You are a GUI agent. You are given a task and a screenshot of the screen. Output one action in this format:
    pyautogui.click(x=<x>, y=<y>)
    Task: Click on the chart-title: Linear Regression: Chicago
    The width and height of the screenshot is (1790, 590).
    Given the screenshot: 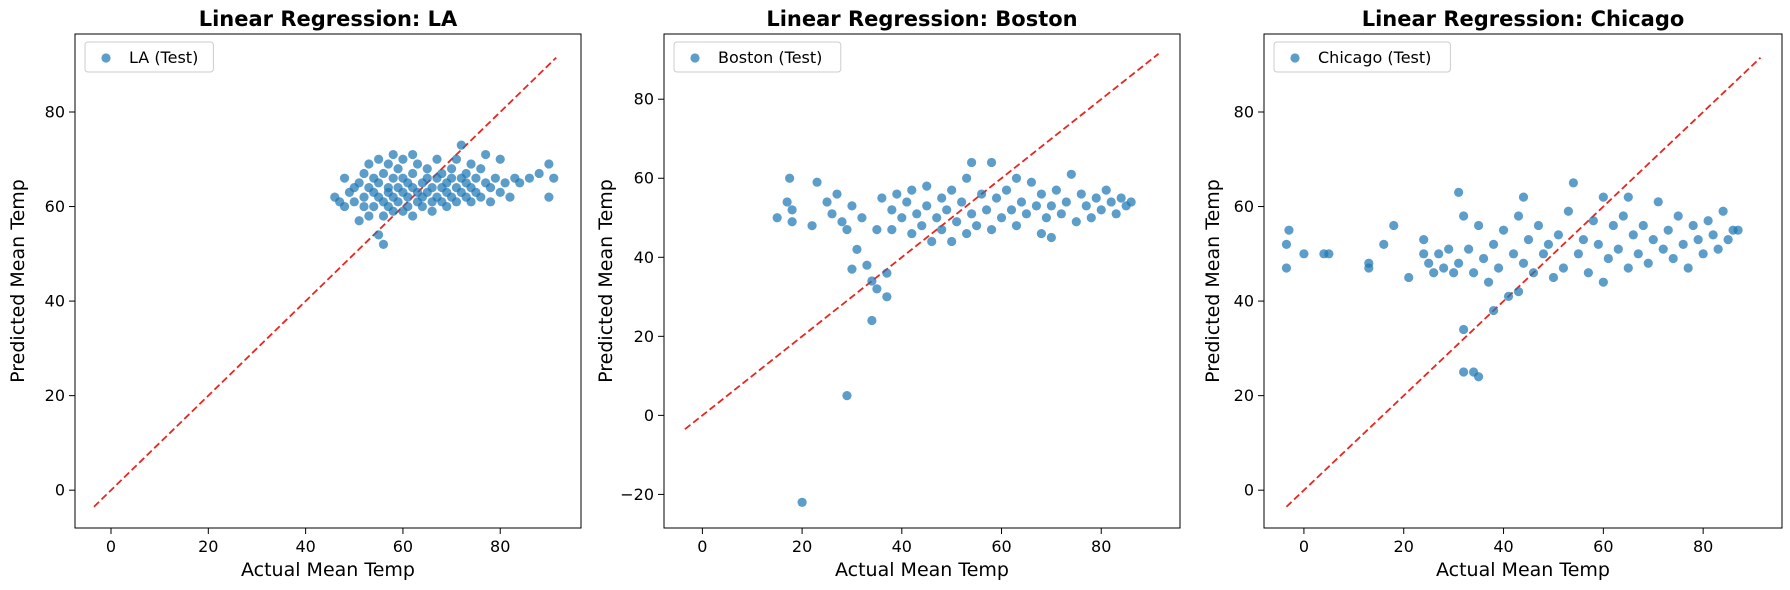 What is the action you would take?
    pyautogui.click(x=1523, y=19)
    